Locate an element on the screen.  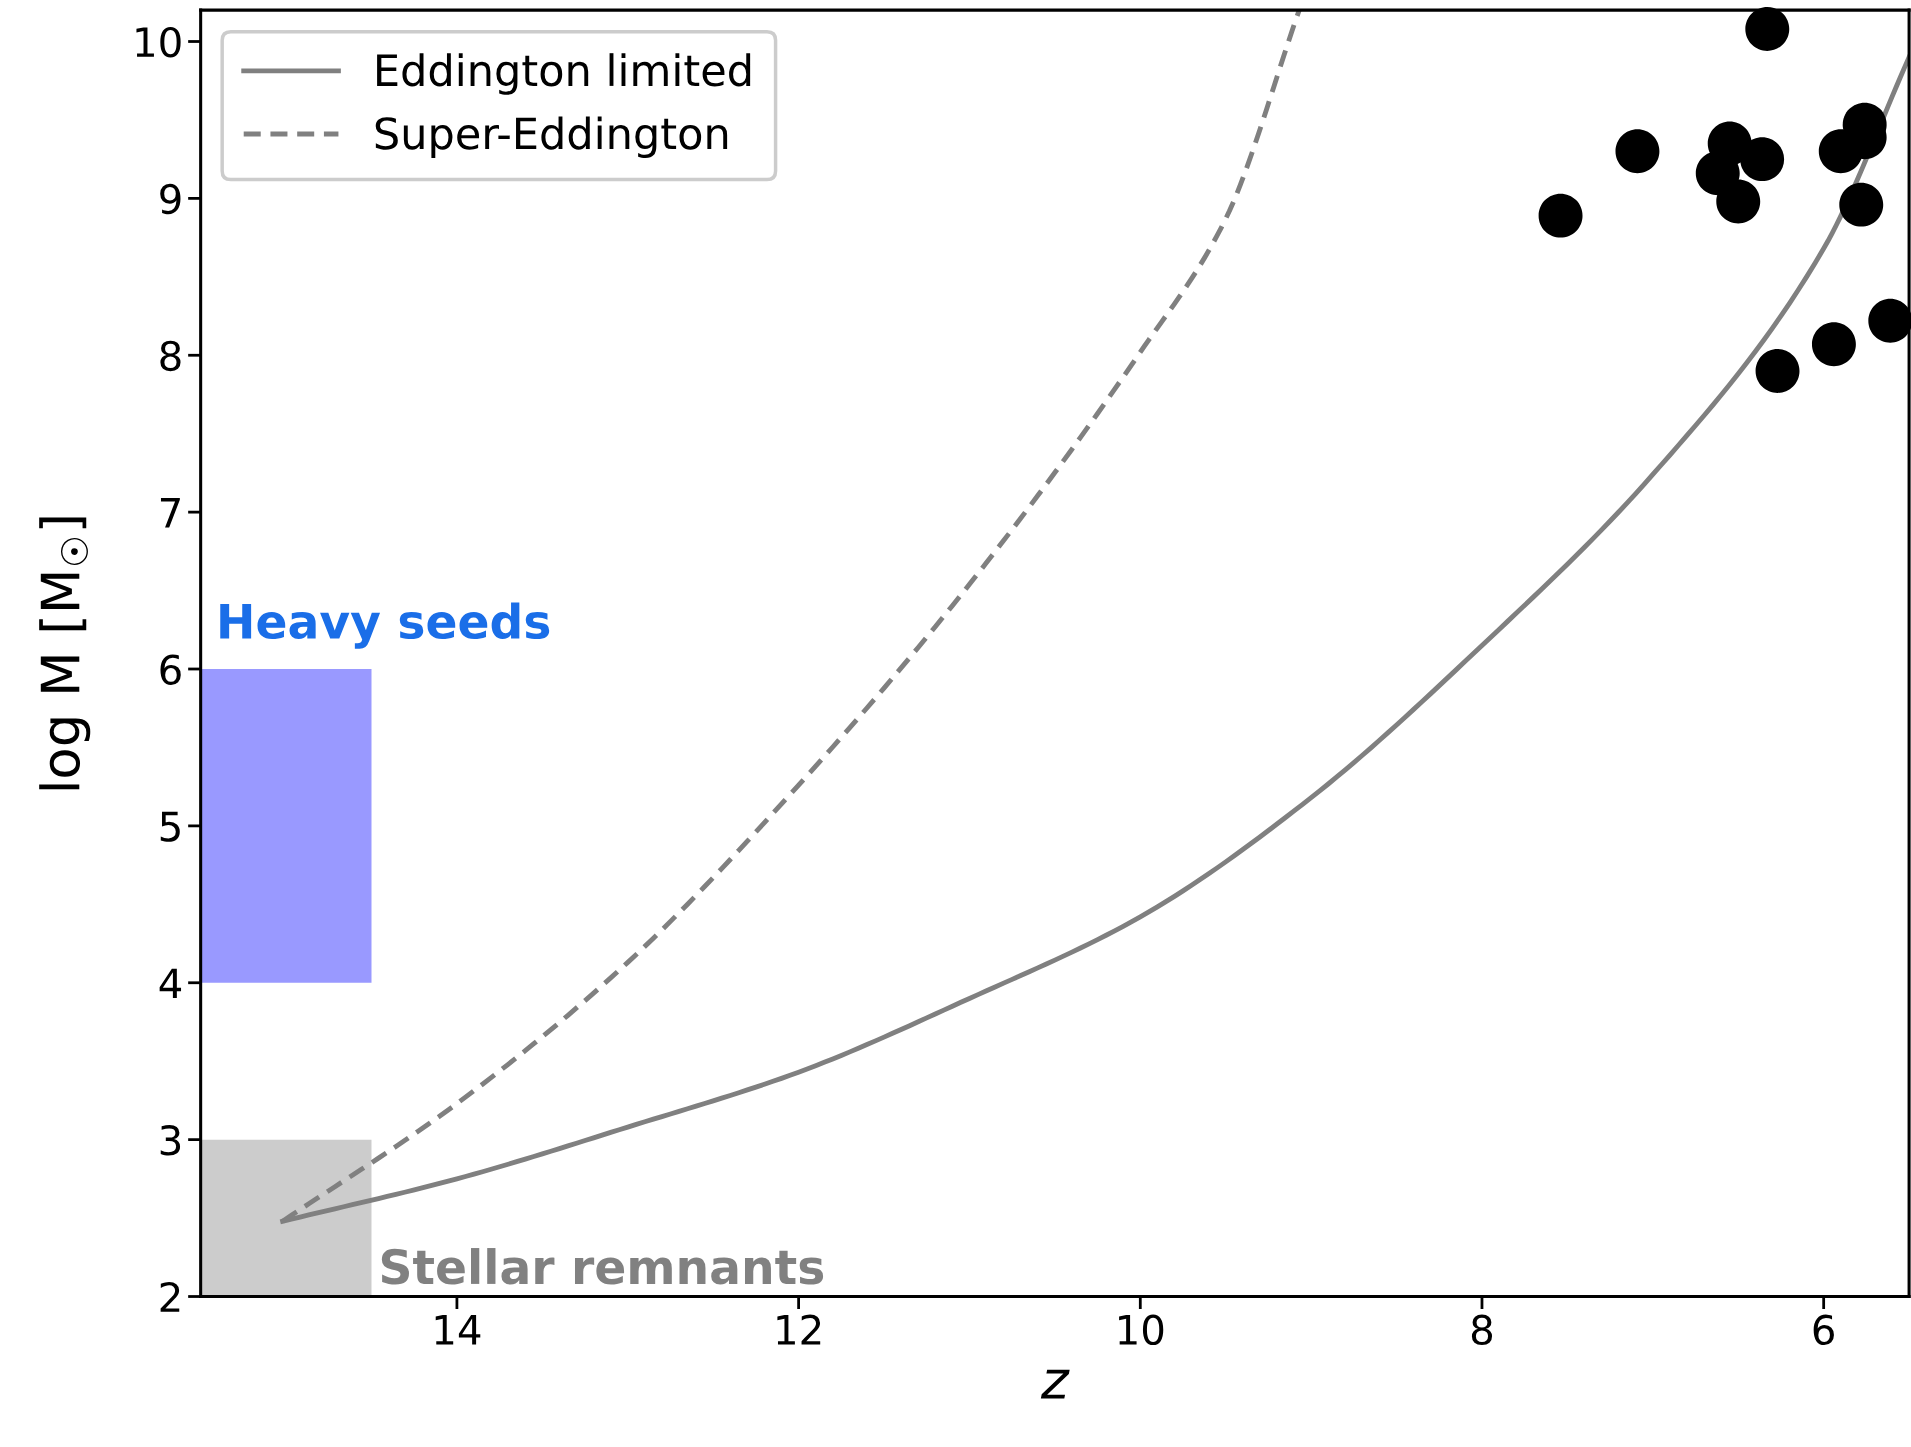
legend-label: Eddington limited is located at coordinates (564, 74).